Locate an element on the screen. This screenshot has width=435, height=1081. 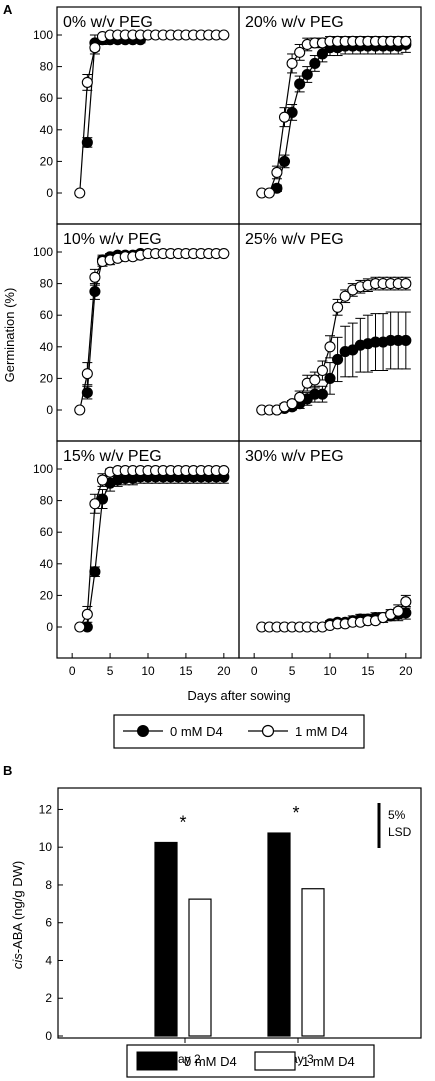
y-tick-label: 4 is located at coordinates (48, 960).